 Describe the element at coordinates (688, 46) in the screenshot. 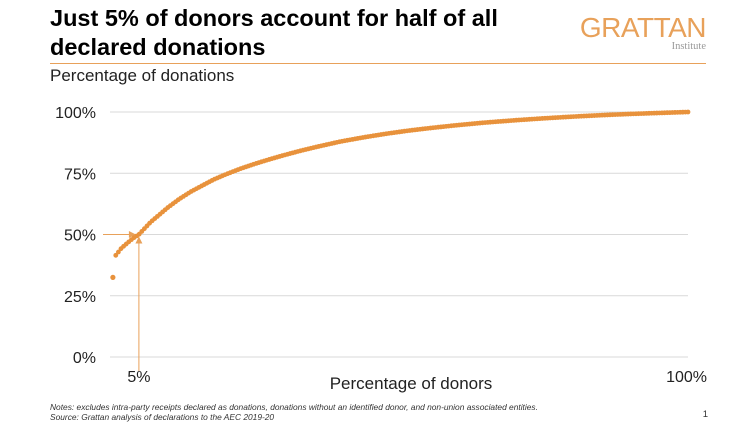

I see `logo-subtext: Institute` at that location.